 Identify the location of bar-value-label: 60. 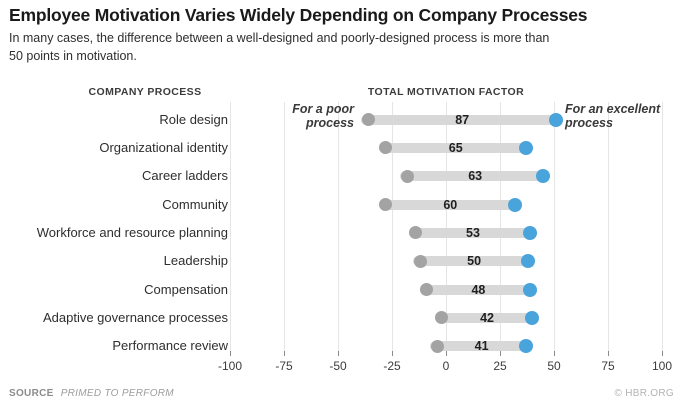
(450, 204).